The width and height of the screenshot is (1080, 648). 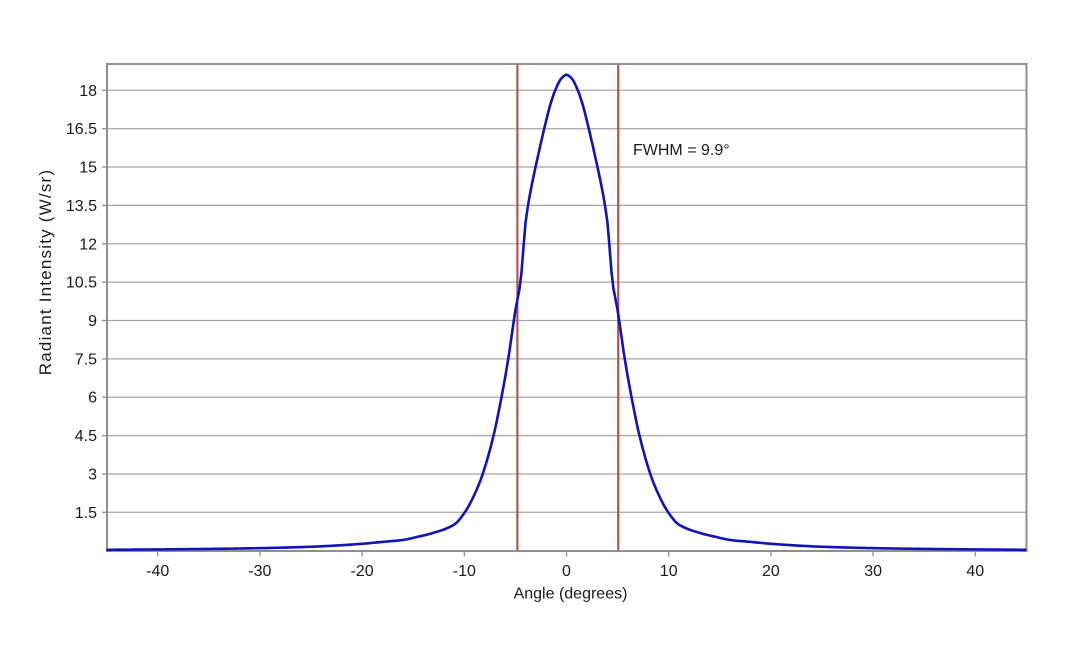 I want to click on svg-text: -30, so click(x=259, y=571).